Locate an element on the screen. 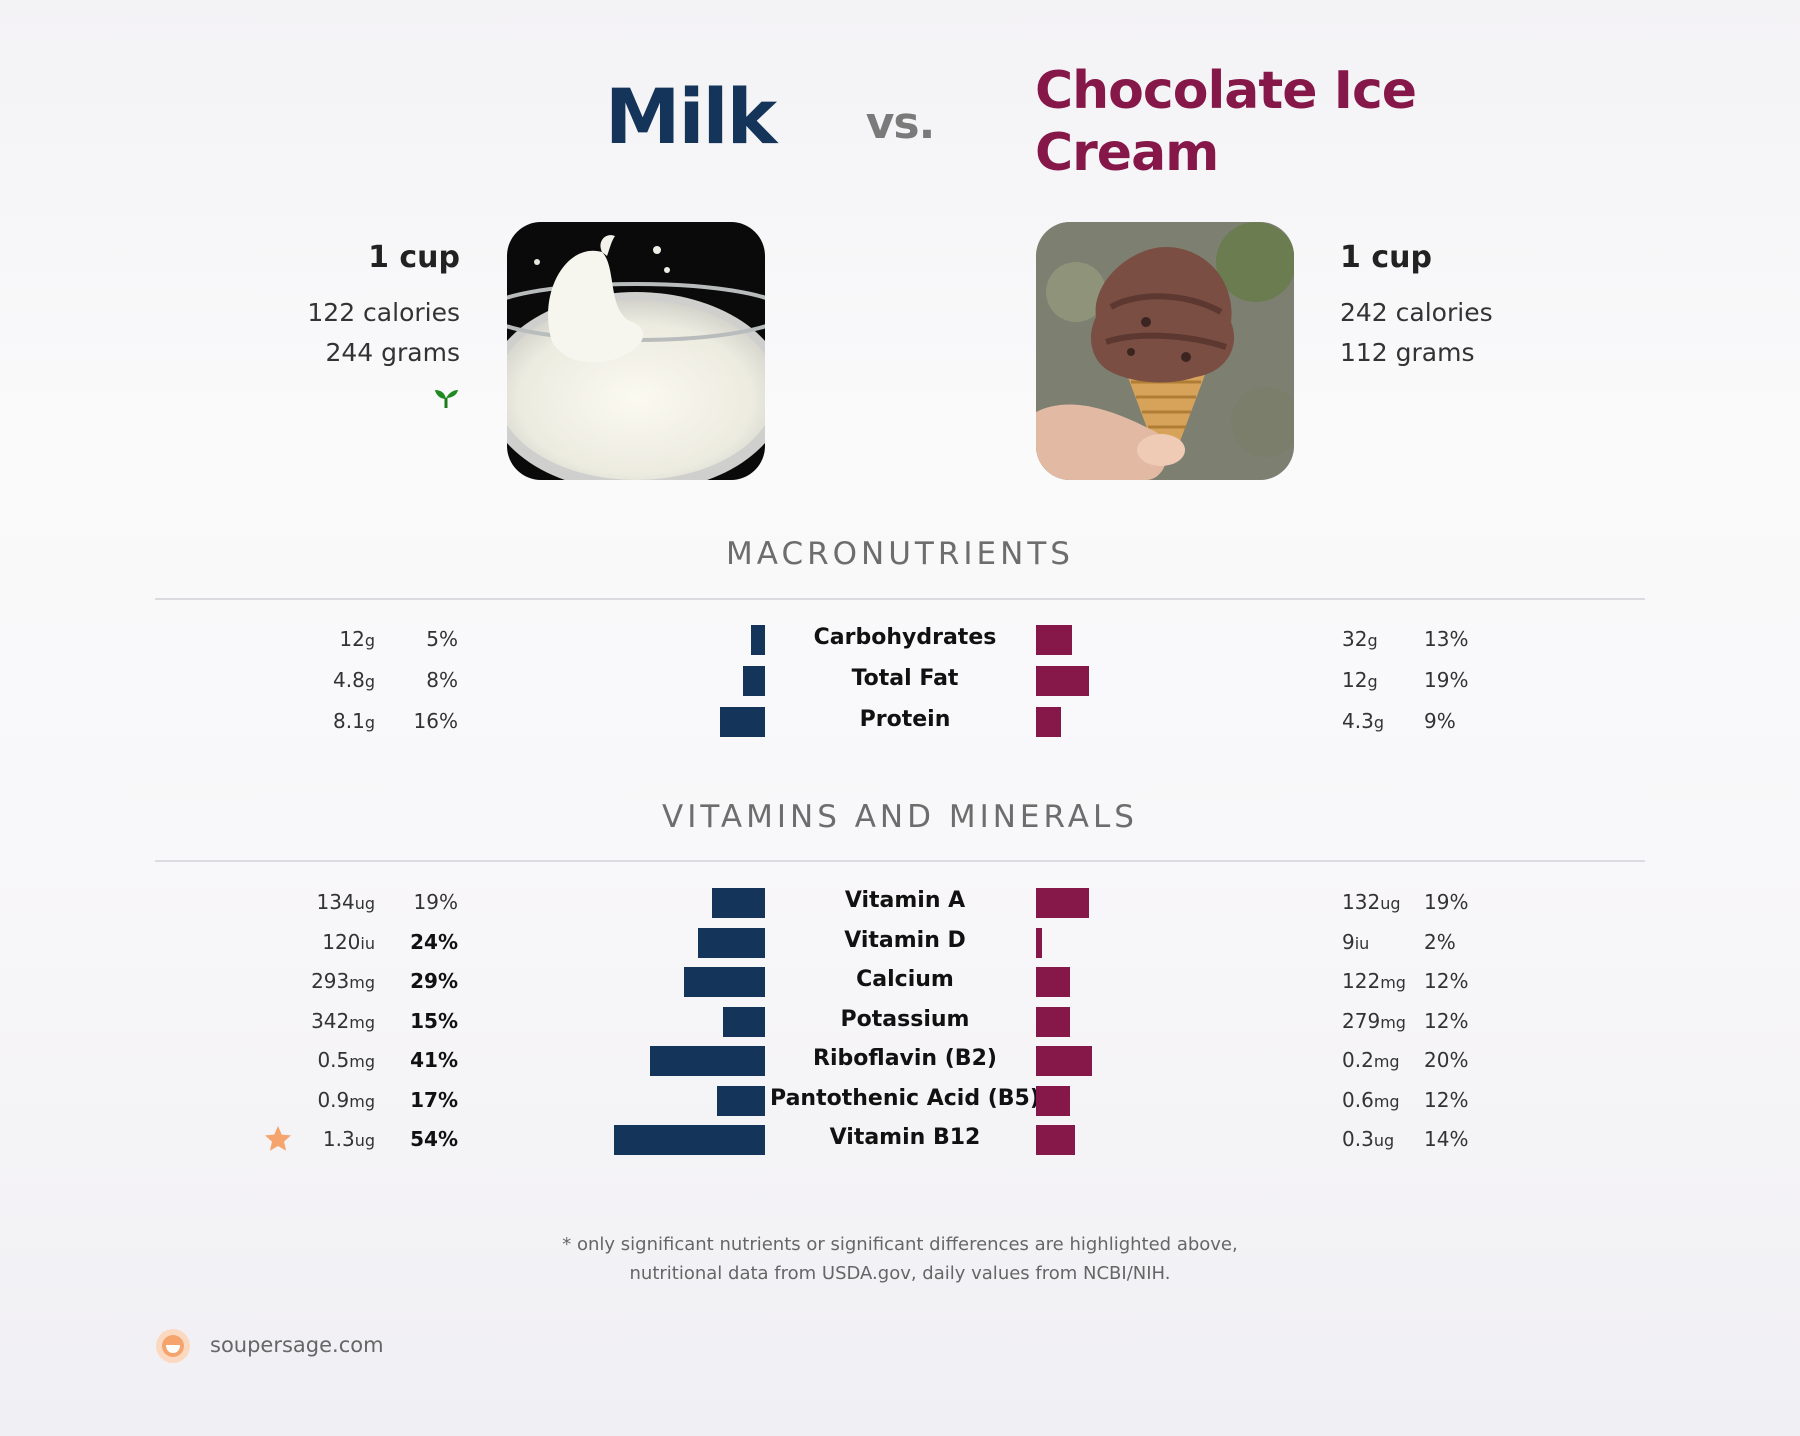 Image resolution: width=1800 pixels, height=1436 pixels. left-amount-pantothenic-acid-b5: 0.9mg is located at coordinates (346, 1099).